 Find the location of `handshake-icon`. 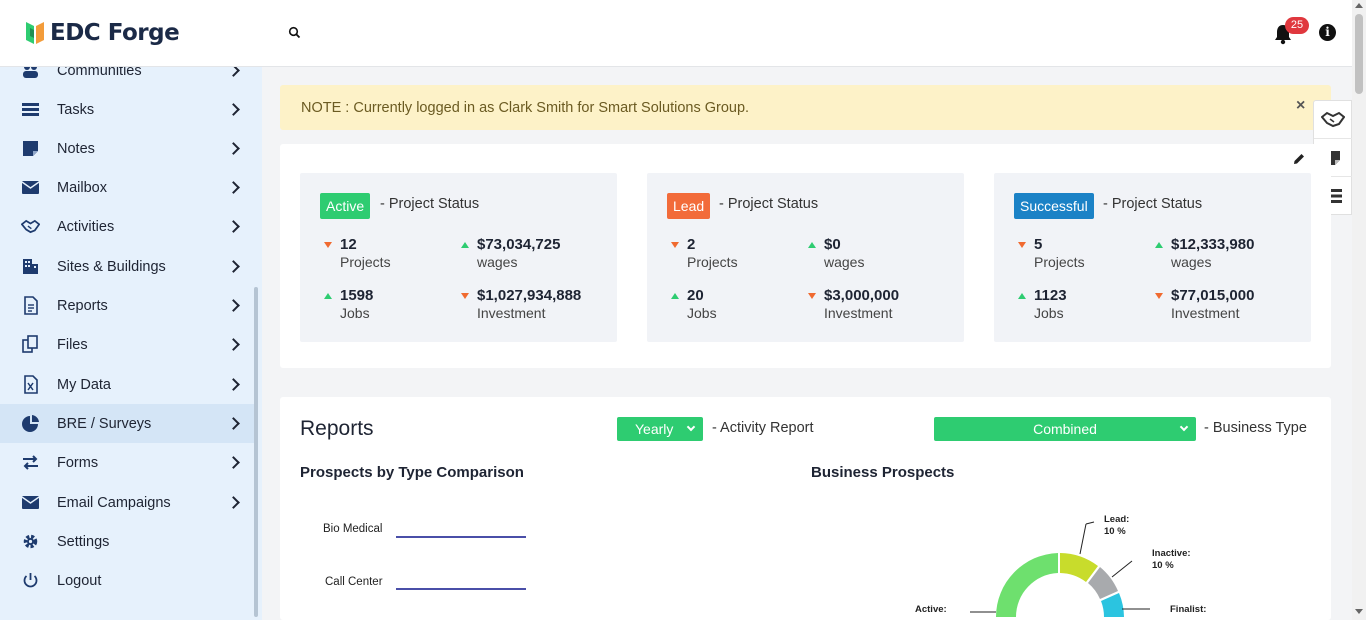

handshake-icon is located at coordinates (30, 226).